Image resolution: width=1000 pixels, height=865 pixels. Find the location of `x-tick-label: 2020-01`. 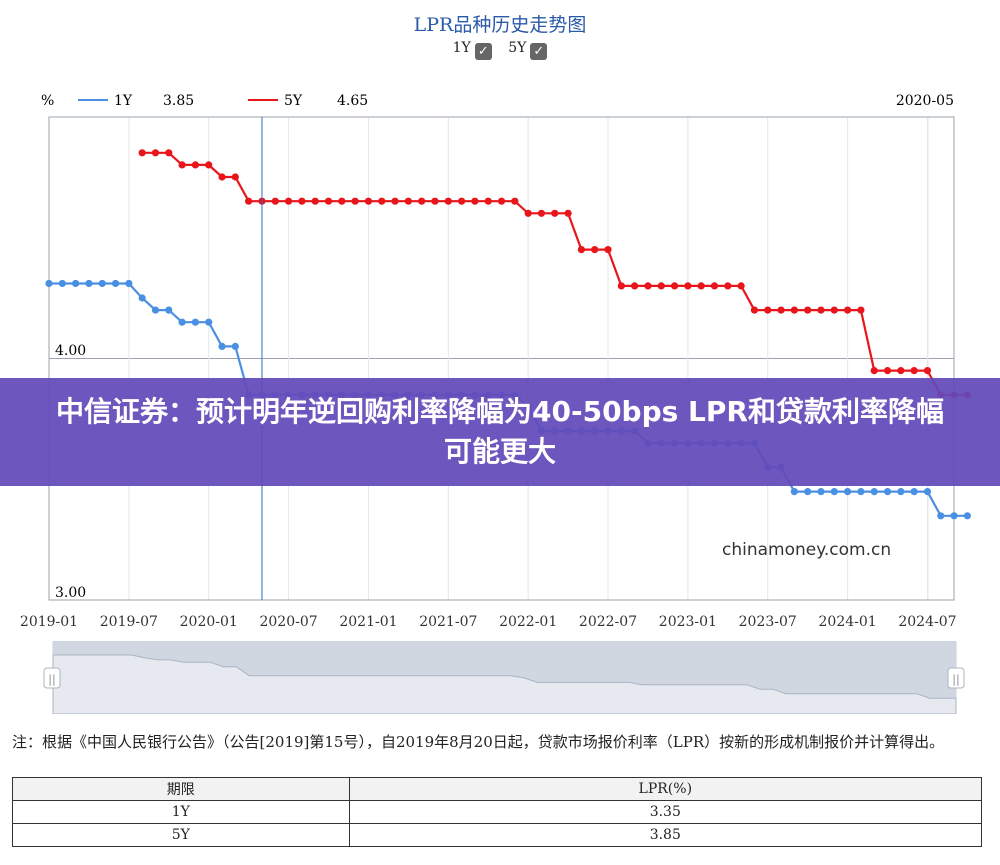

x-tick-label: 2020-01 is located at coordinates (209, 622).